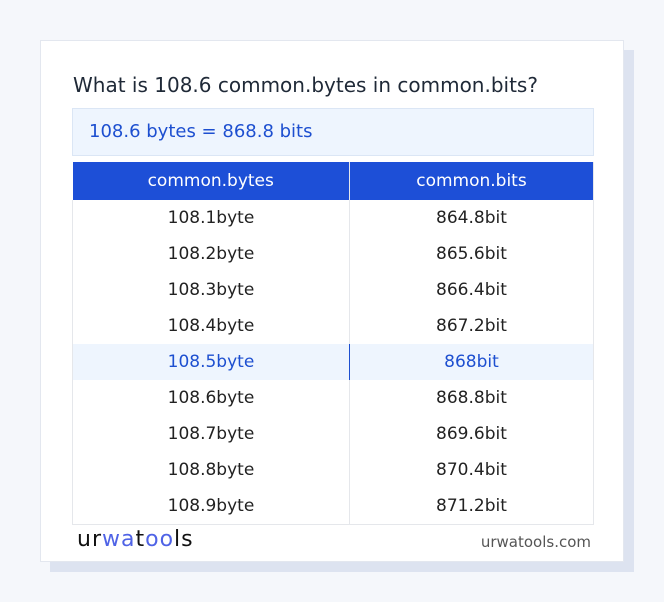  I want to click on table-cell: 108.1byte, so click(211, 218).